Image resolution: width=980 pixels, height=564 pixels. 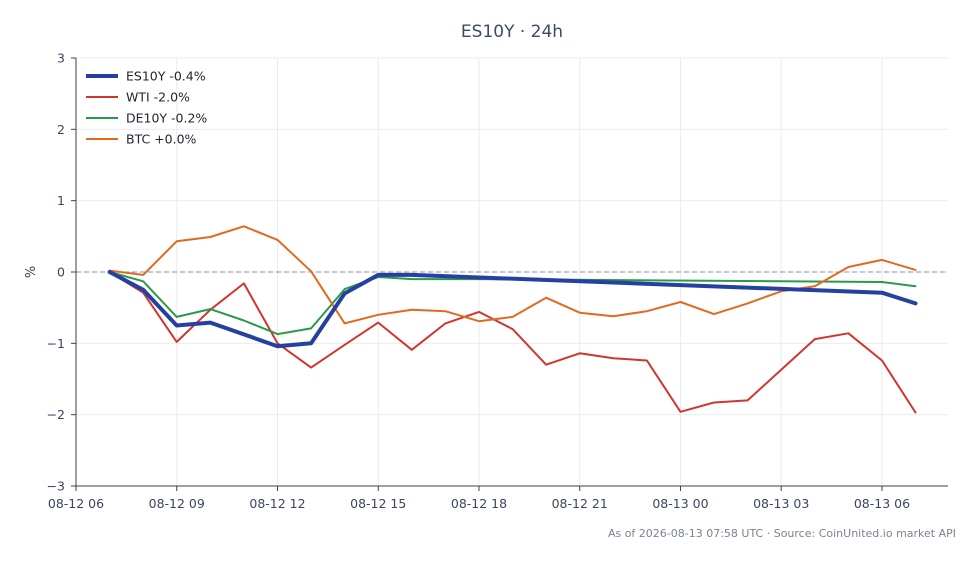 I want to click on x-tick-label: 08-13 06, so click(x=882, y=503).